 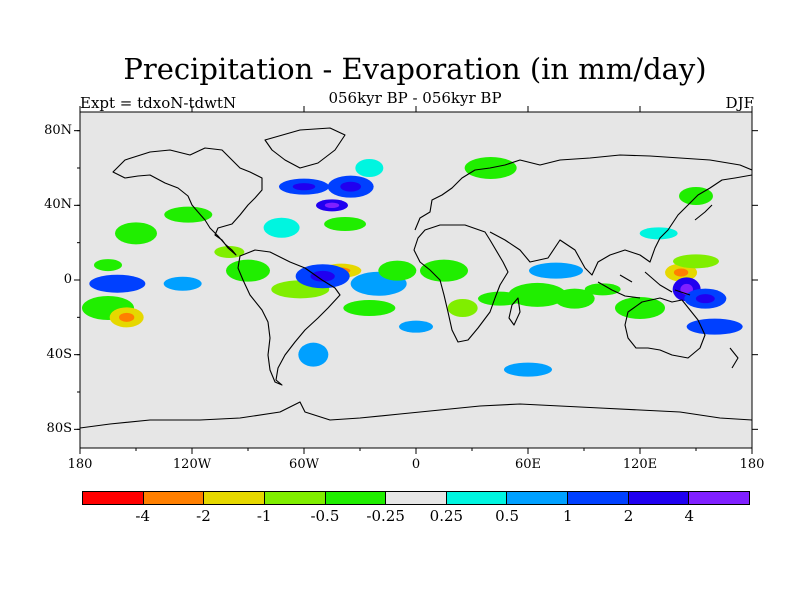 What do you see at coordinates (385, 516) in the screenshot?
I see `colorbar-label: -0.25` at bounding box center [385, 516].